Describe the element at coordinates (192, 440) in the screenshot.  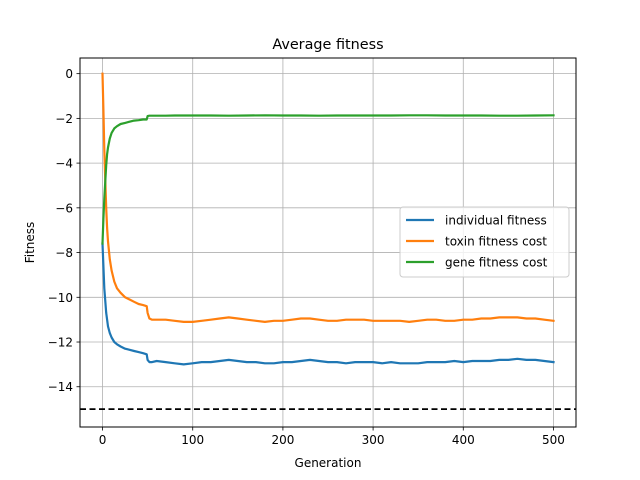
I see `x-tick-label: 100` at that location.